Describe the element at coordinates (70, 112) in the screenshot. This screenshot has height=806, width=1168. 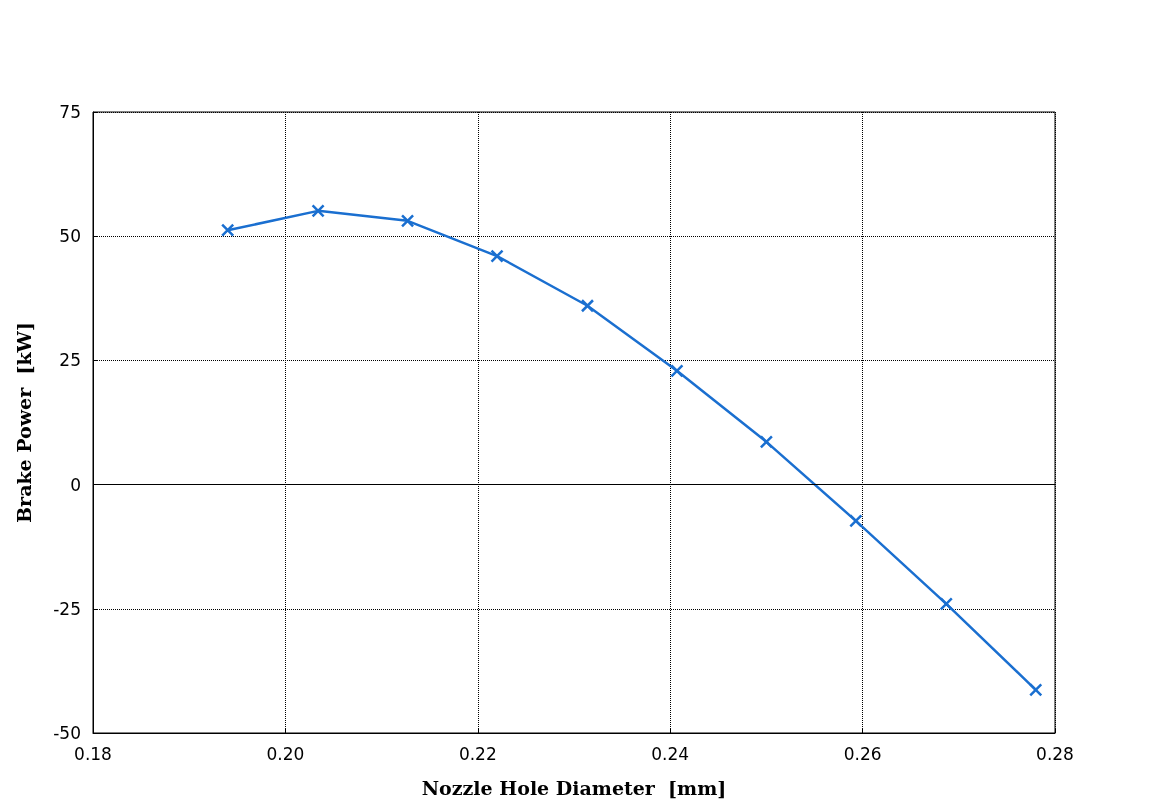
I see `y-tick-label: 75` at that location.